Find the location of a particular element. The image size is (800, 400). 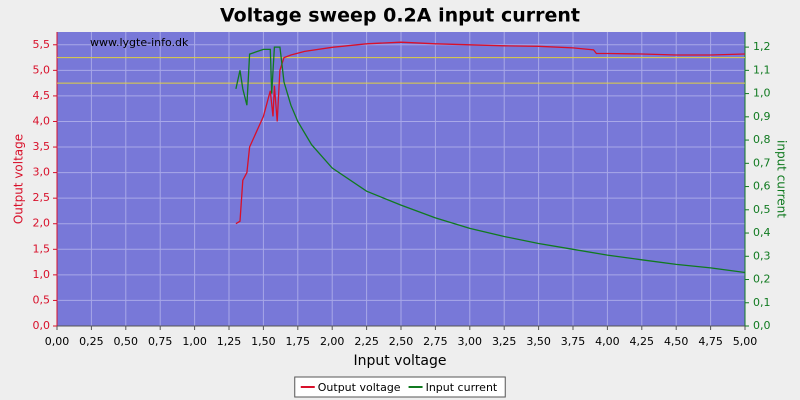

y-tick-label: 0,0 is located at coordinates (42, 325).